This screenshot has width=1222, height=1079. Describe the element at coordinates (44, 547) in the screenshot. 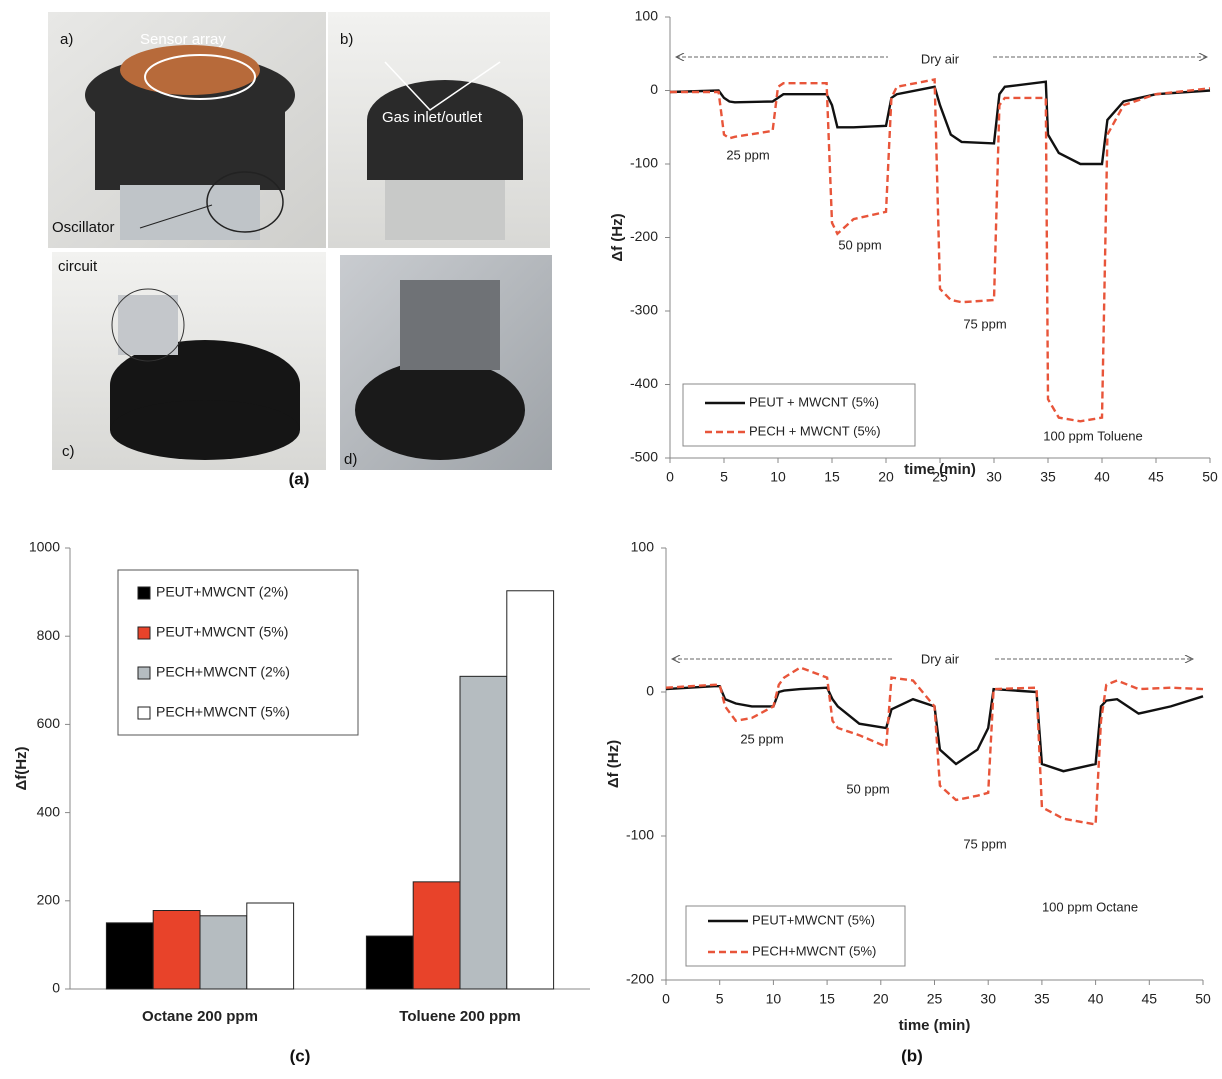

I see `y-tick-label: 1000` at that location.